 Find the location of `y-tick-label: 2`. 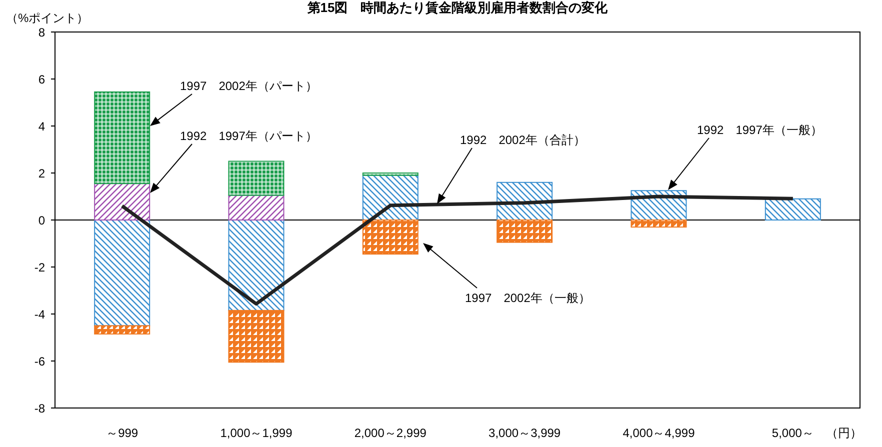

y-tick-label: 2 is located at coordinates (42, 173).